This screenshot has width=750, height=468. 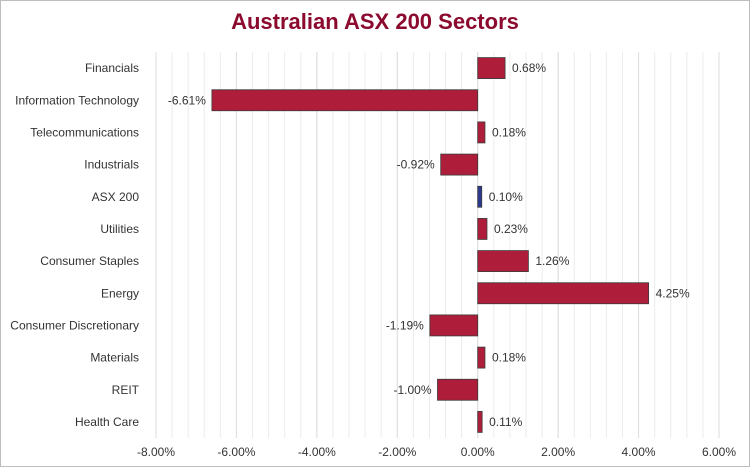 I want to click on x-tick-label: 6.00%, so click(x=719, y=452).